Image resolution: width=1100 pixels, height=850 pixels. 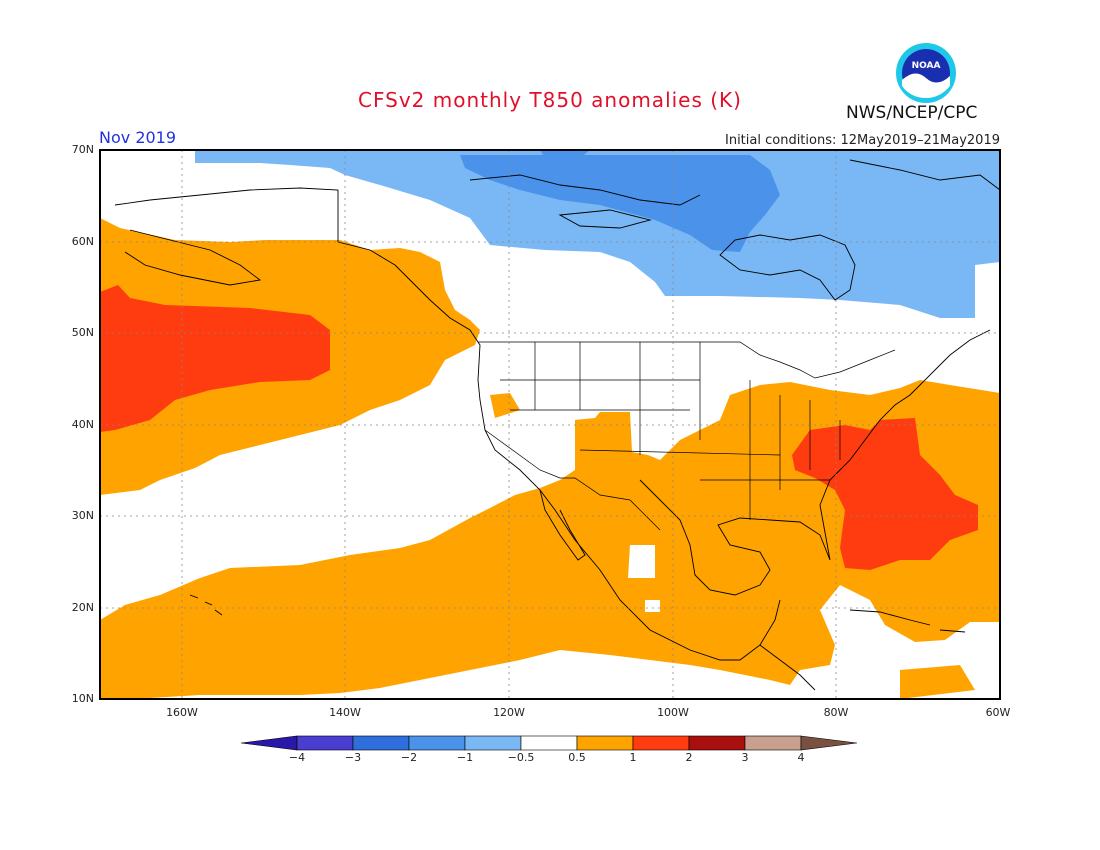 What do you see at coordinates (82, 332) in the screenshot?
I see `lat-label: 50N` at bounding box center [82, 332].